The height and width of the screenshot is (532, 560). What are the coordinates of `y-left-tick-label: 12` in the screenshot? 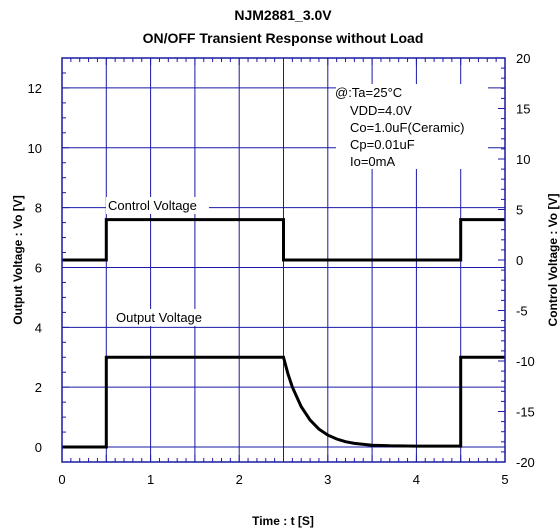 It's located at (35, 88).